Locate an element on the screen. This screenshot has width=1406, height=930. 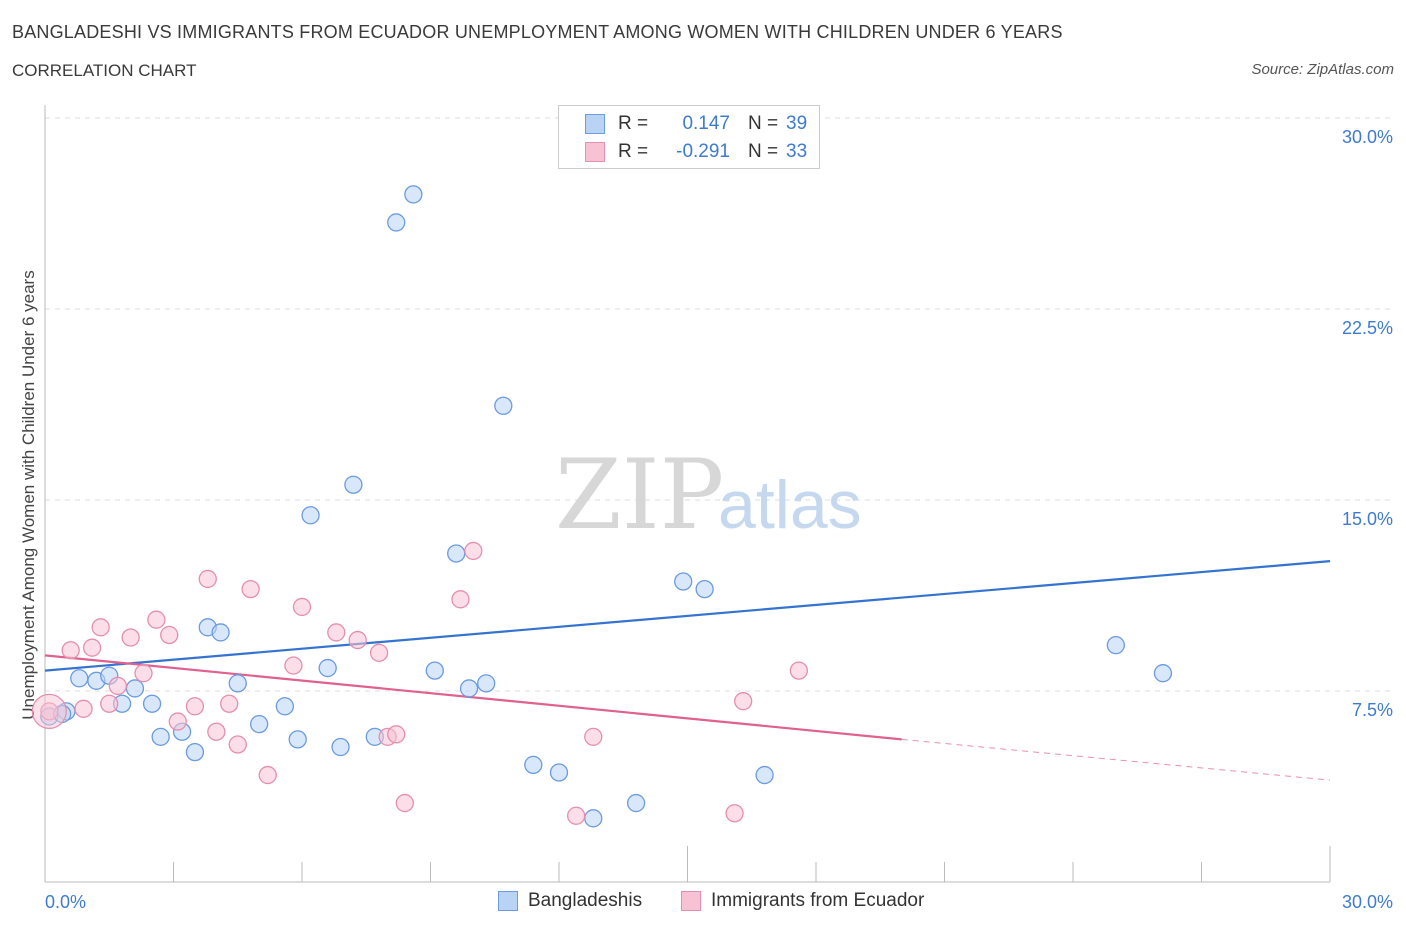
x-tick-label: 30.0% is located at coordinates (1367, 902).